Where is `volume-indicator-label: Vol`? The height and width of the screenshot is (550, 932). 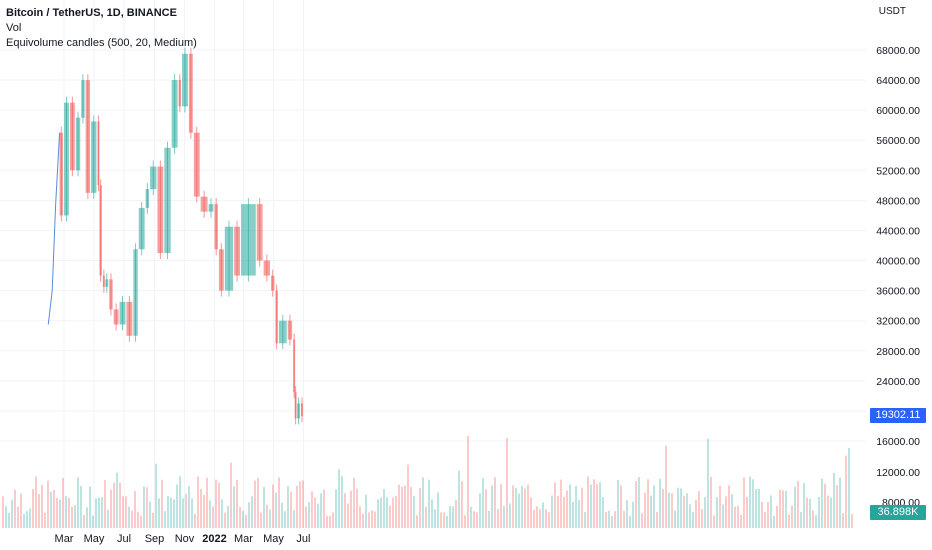
volume-indicator-label: Vol is located at coordinates (14, 28).